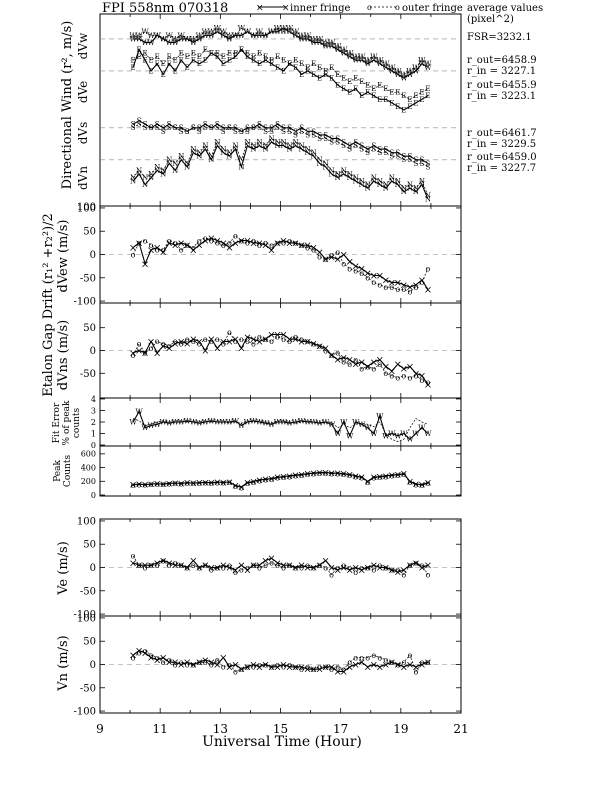  Describe the element at coordinates (280, 170) in the screenshot. I see `direction-inner-line` at that location.